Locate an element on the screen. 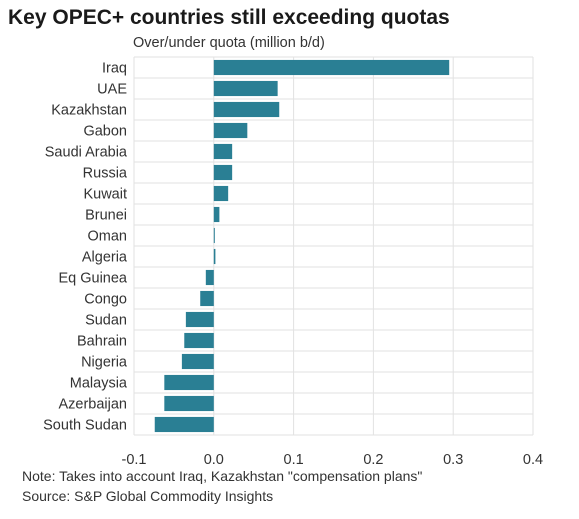  bar-bahrain is located at coordinates (199, 340).